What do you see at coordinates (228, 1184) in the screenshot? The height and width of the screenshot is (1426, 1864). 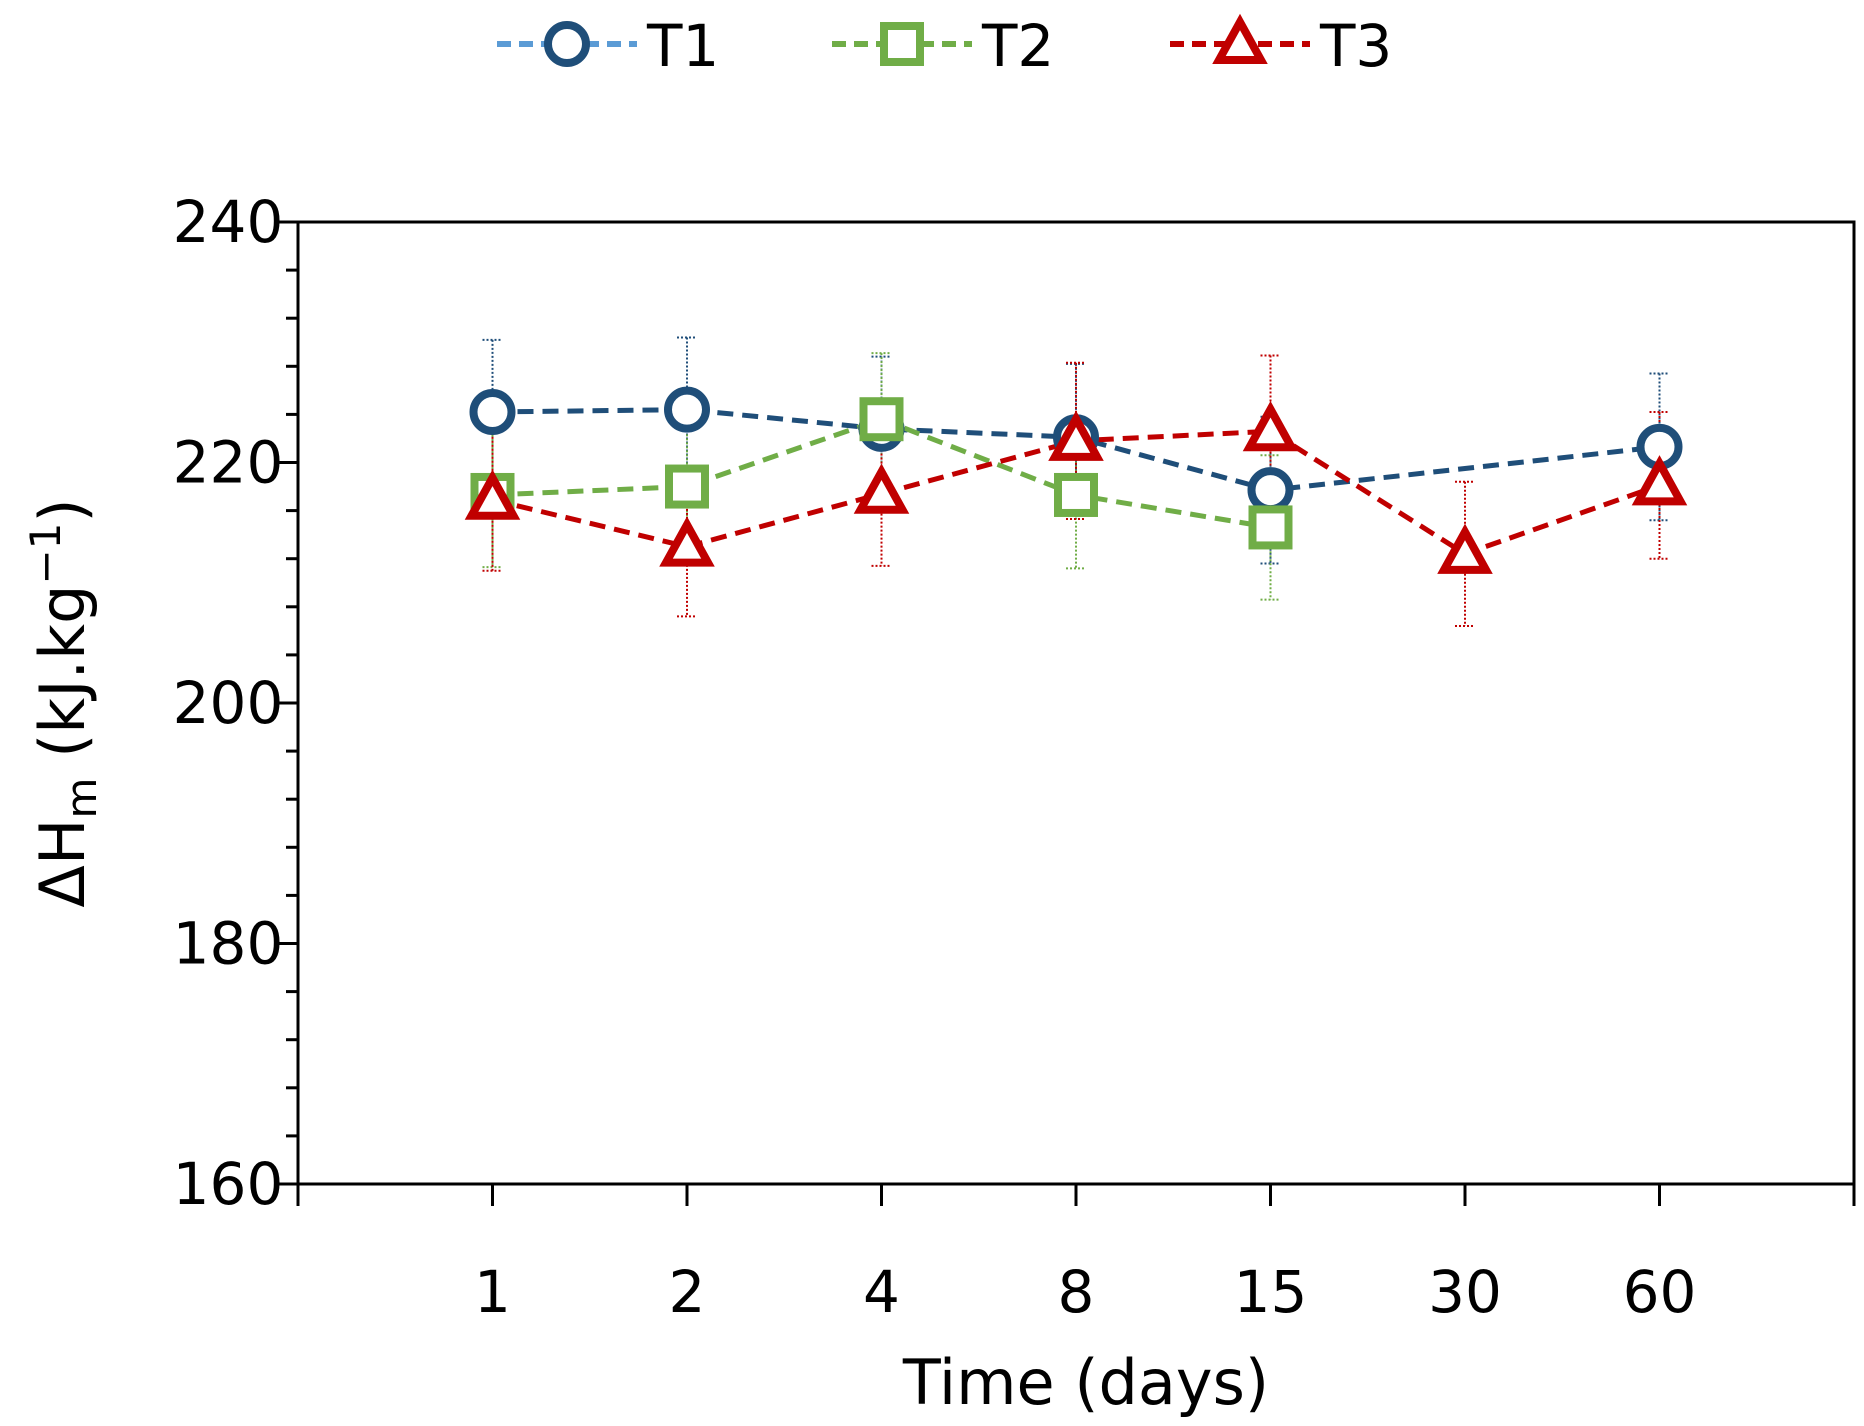 I see `y-tick-label: 160` at bounding box center [228, 1184].